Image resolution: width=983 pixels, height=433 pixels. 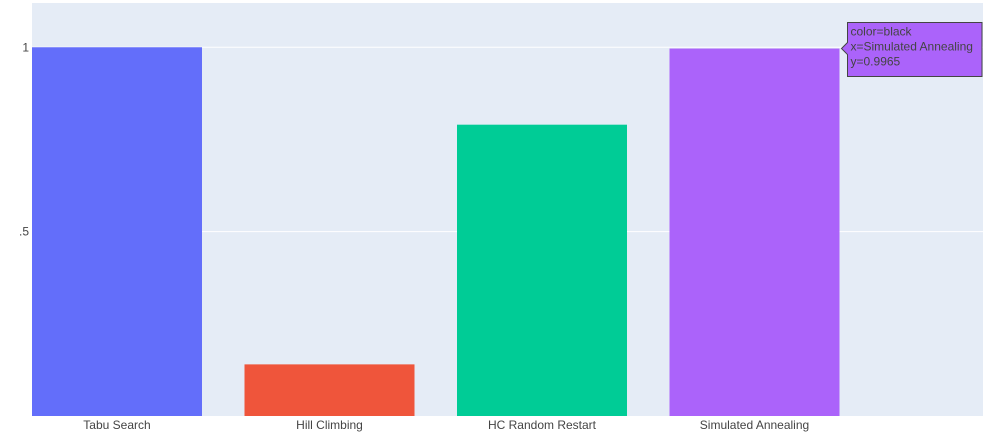 What do you see at coordinates (754, 425) in the screenshot?
I see `x-tick-label: Simulated Annealing` at bounding box center [754, 425].